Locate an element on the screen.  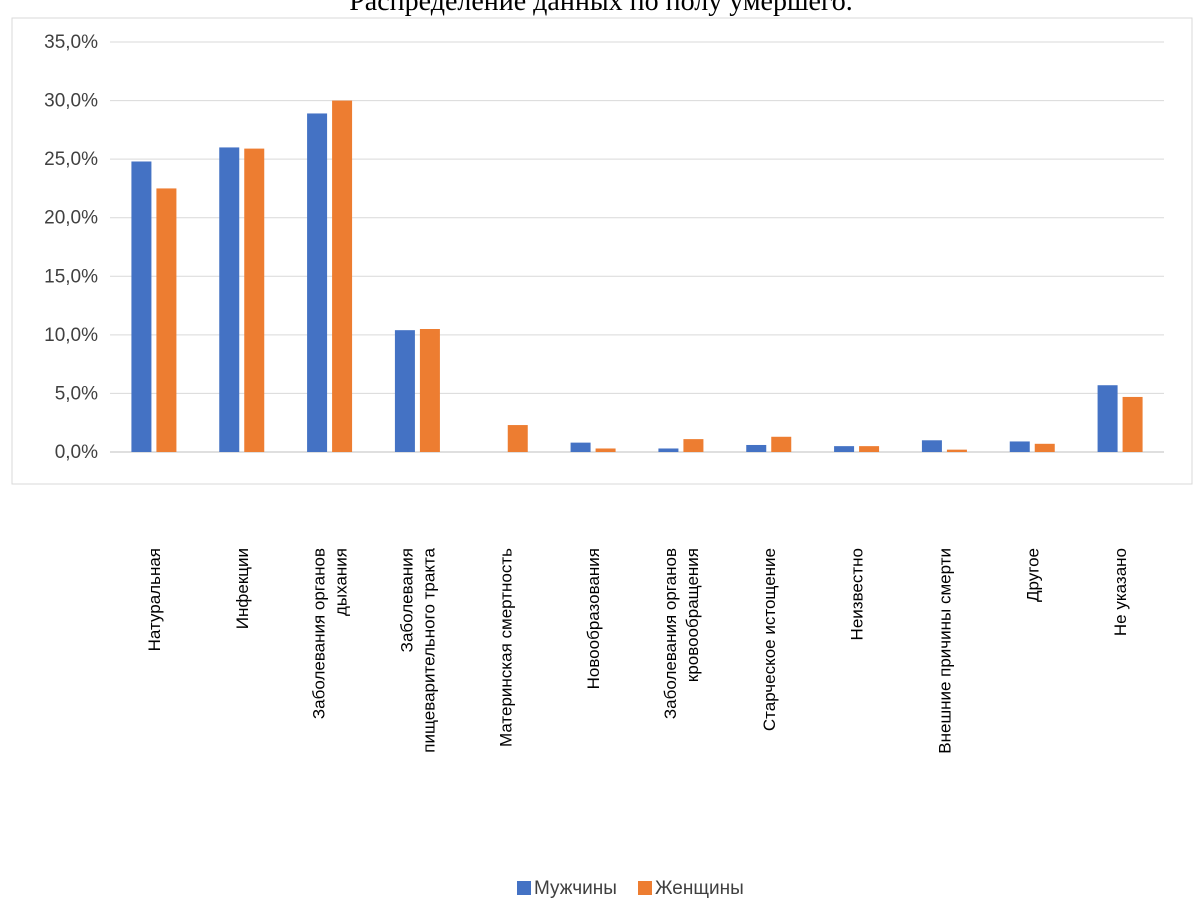
legend-label: Мужчины is located at coordinates (575, 888).